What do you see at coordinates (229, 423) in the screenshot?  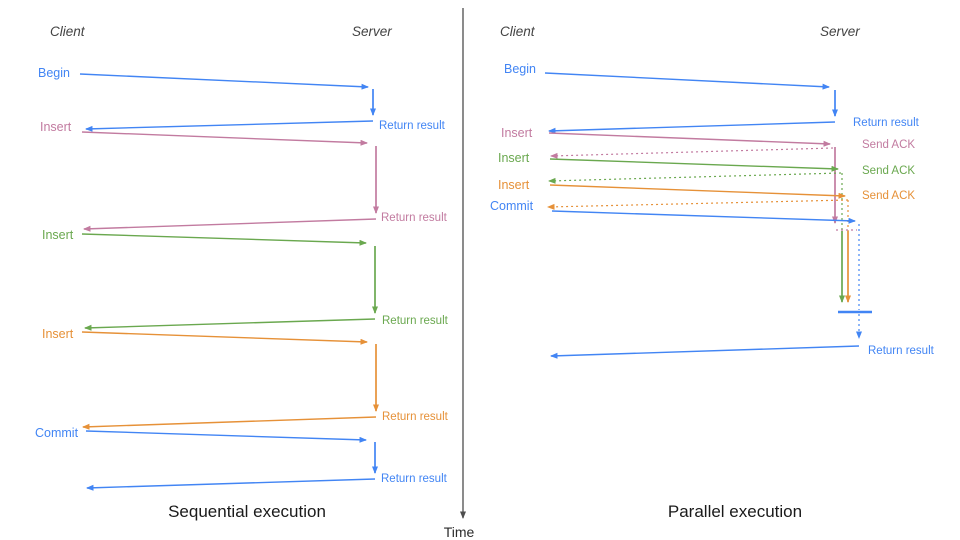 I see `insert3-return-arrow` at bounding box center [229, 423].